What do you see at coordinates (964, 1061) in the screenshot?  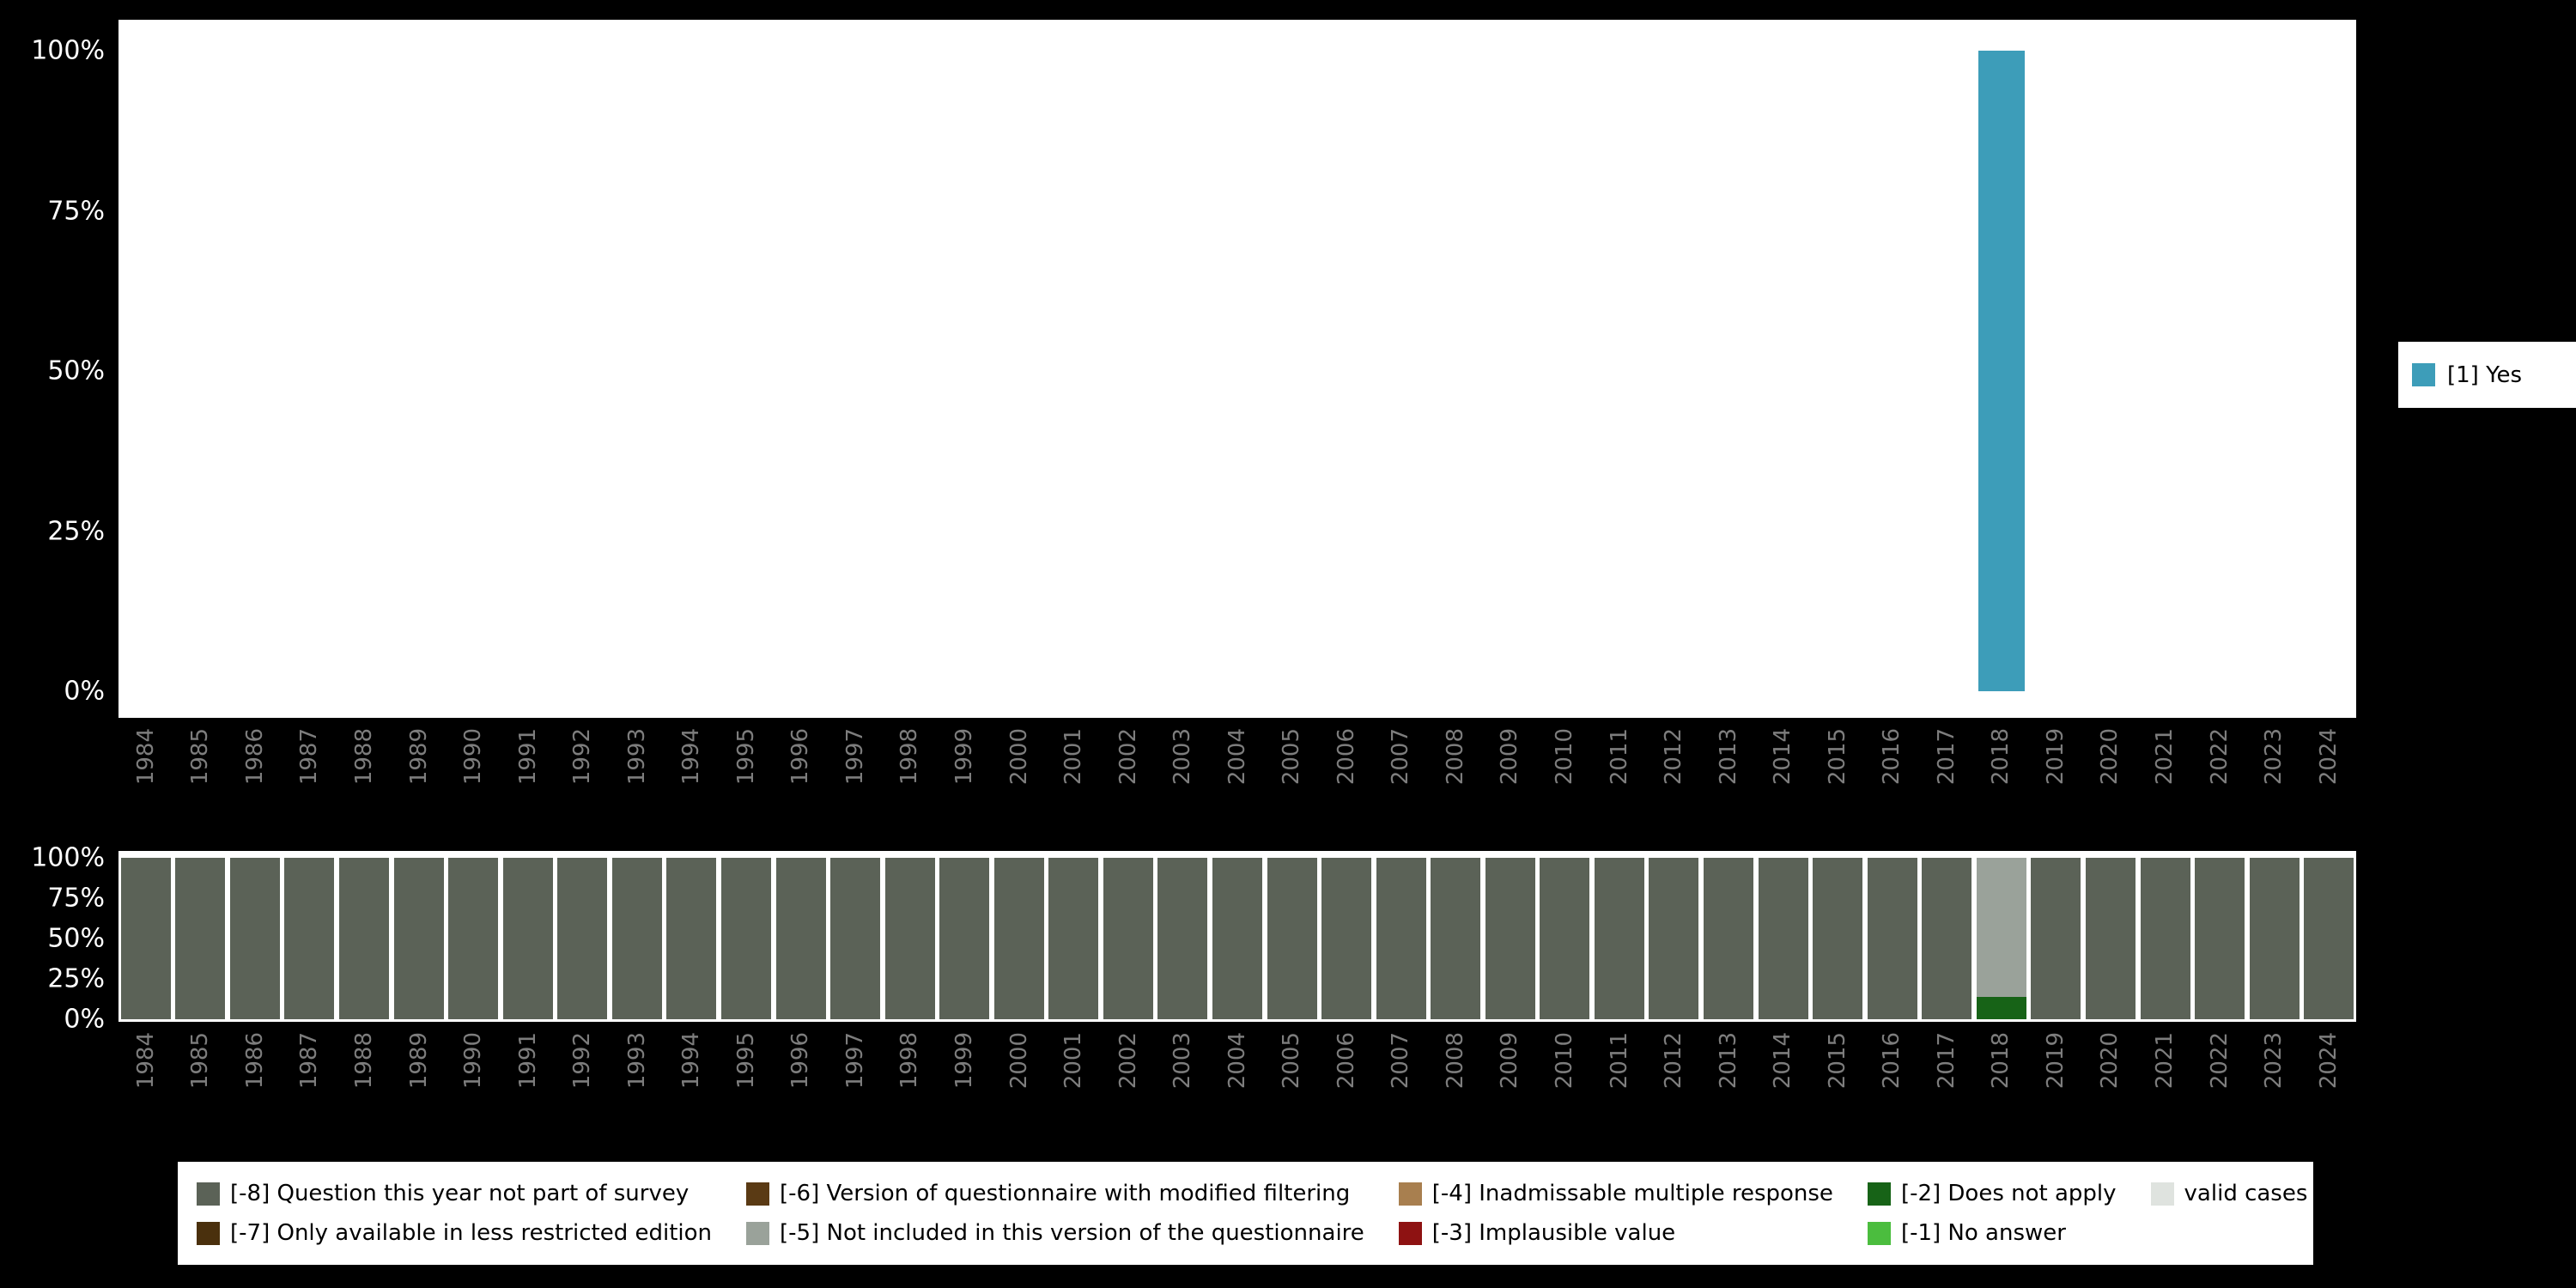 I see `x-axis-label: 1999` at bounding box center [964, 1061].